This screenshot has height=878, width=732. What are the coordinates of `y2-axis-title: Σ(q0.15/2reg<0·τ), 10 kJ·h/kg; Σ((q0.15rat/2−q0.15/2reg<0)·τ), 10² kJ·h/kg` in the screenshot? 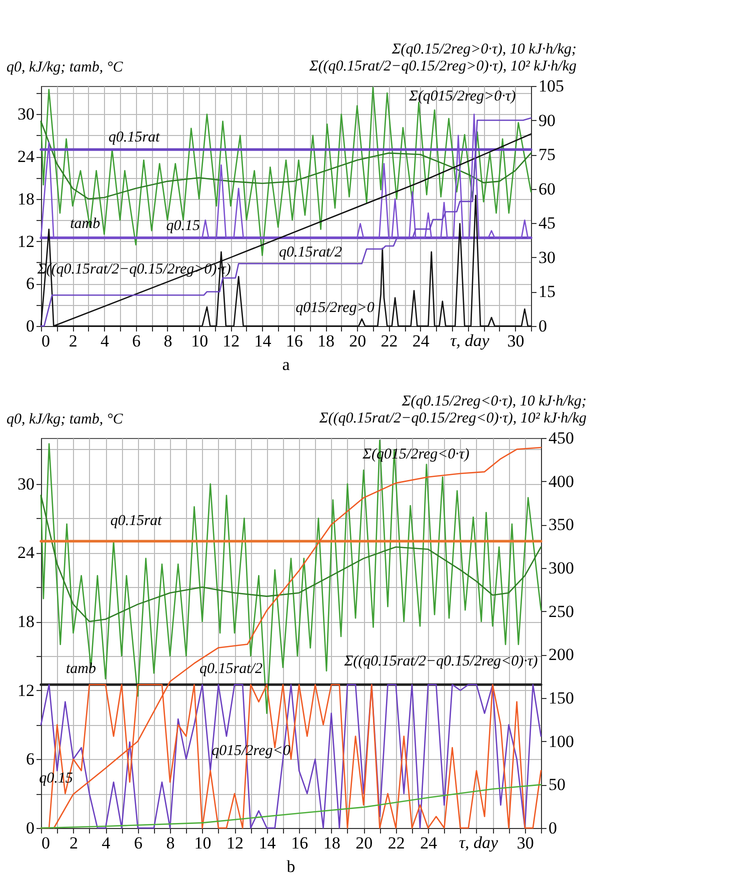 It's located at (452, 410).